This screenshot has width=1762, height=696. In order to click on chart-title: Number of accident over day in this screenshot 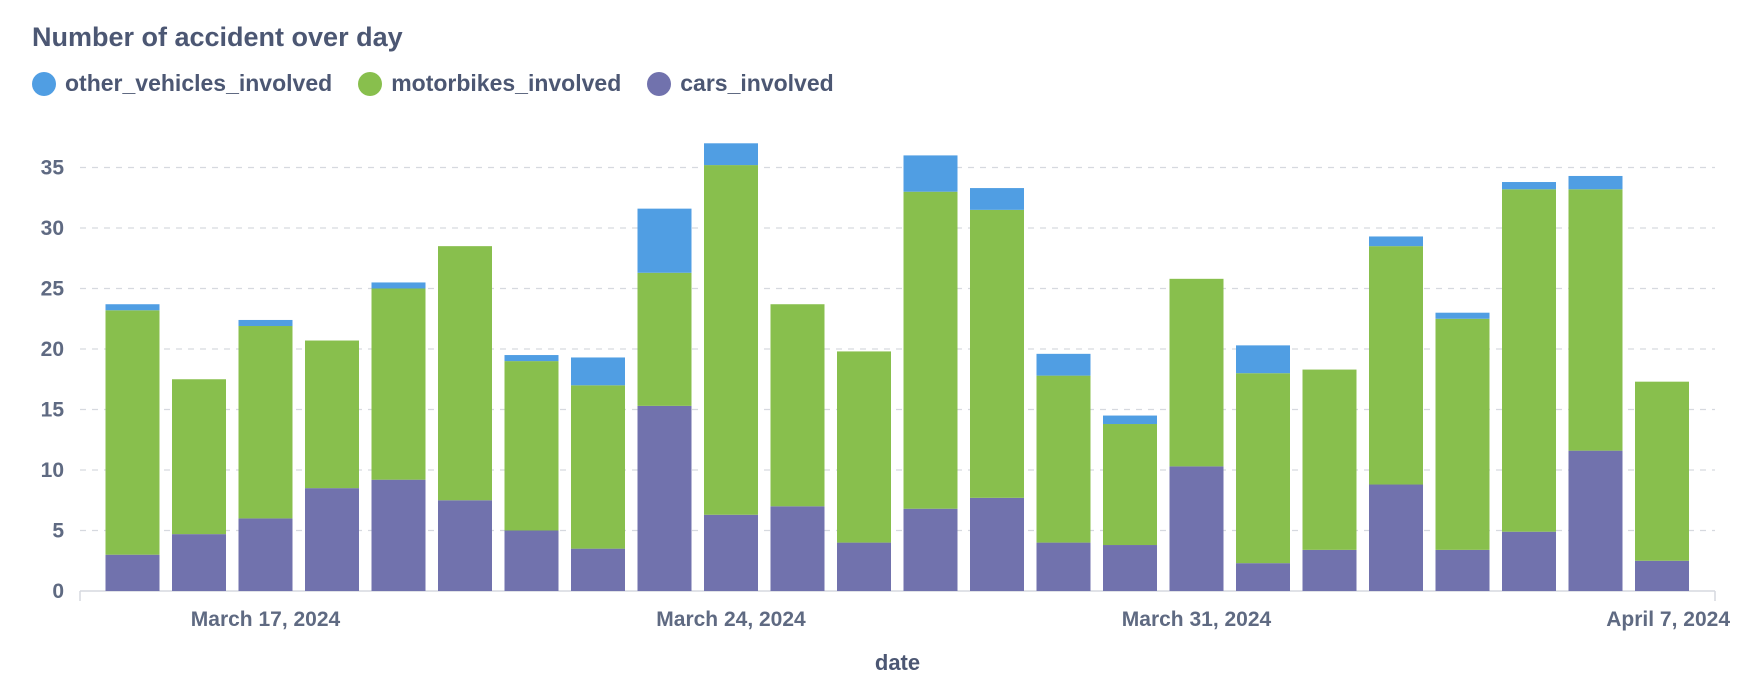, I will do `click(217, 37)`.